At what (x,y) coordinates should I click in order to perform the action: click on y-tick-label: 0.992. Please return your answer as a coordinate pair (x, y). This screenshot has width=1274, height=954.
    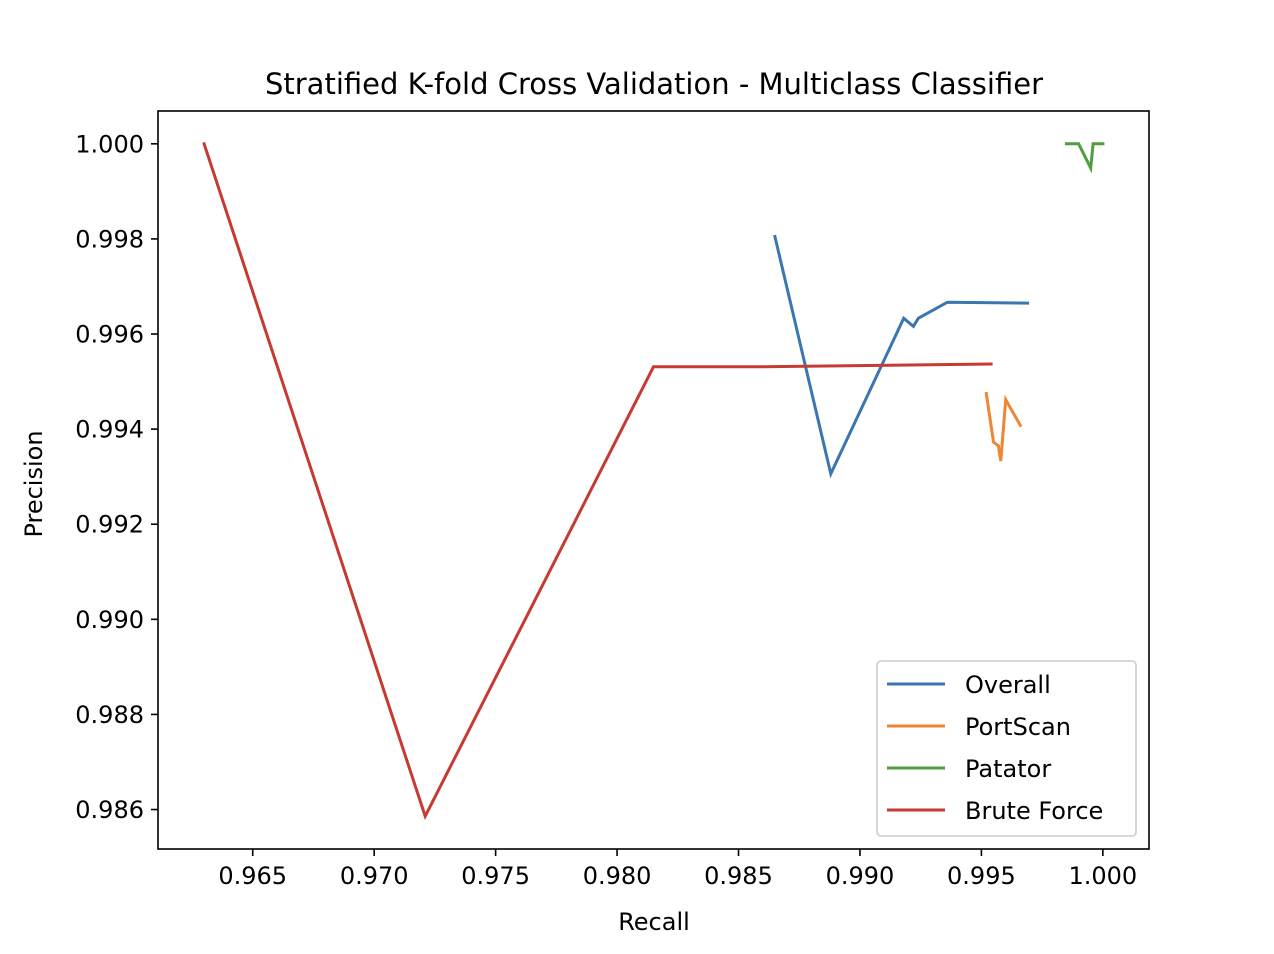
    Looking at the image, I should click on (109, 525).